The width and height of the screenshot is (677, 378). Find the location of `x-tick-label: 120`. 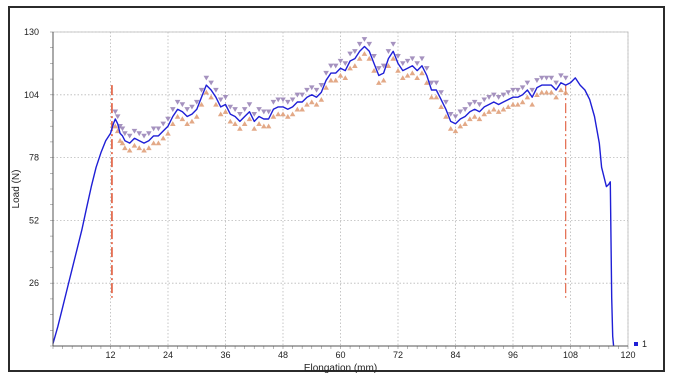

x-tick-label: 120 is located at coordinates (627, 355).